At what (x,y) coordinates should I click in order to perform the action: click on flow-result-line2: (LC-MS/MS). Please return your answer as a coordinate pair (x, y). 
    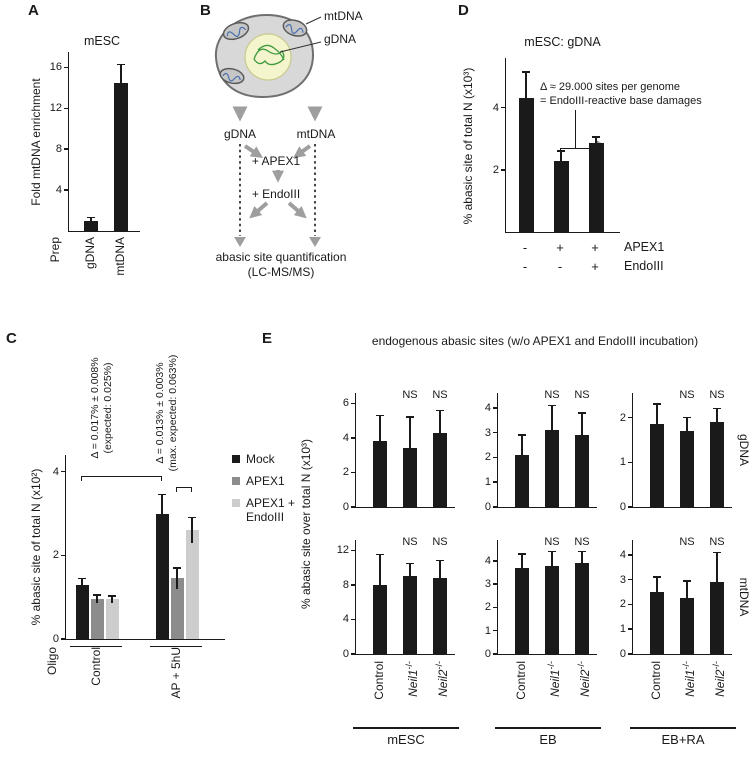
    Looking at the image, I should click on (281, 272).